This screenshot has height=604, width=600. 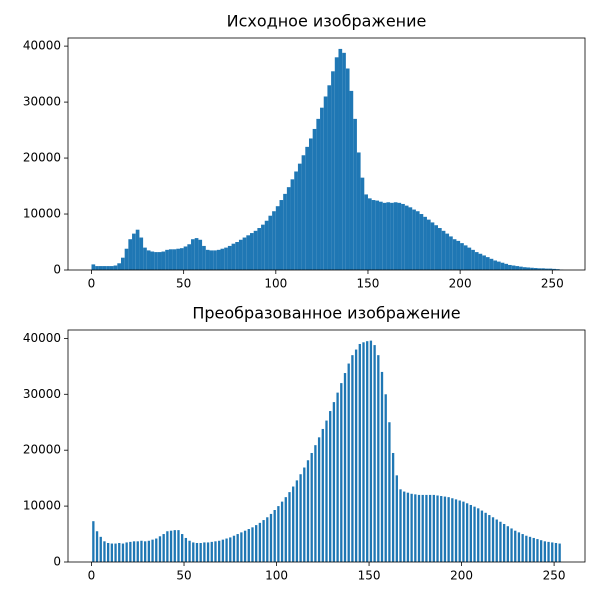 I want to click on y-tick-label: 20000, so click(x=42, y=158).